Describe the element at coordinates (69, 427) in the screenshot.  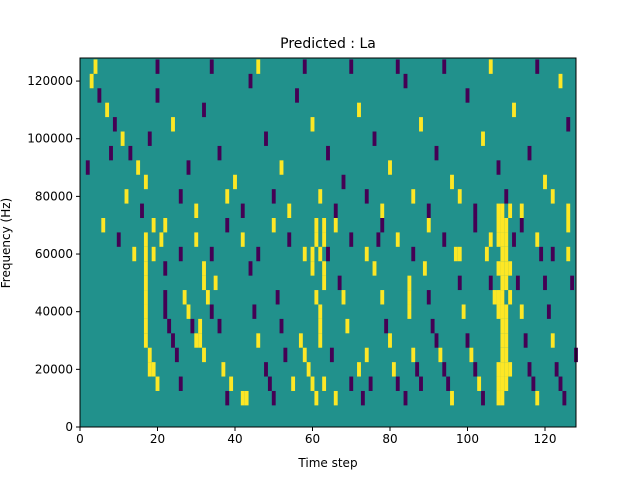
I see `y-tick-label: 0` at that location.